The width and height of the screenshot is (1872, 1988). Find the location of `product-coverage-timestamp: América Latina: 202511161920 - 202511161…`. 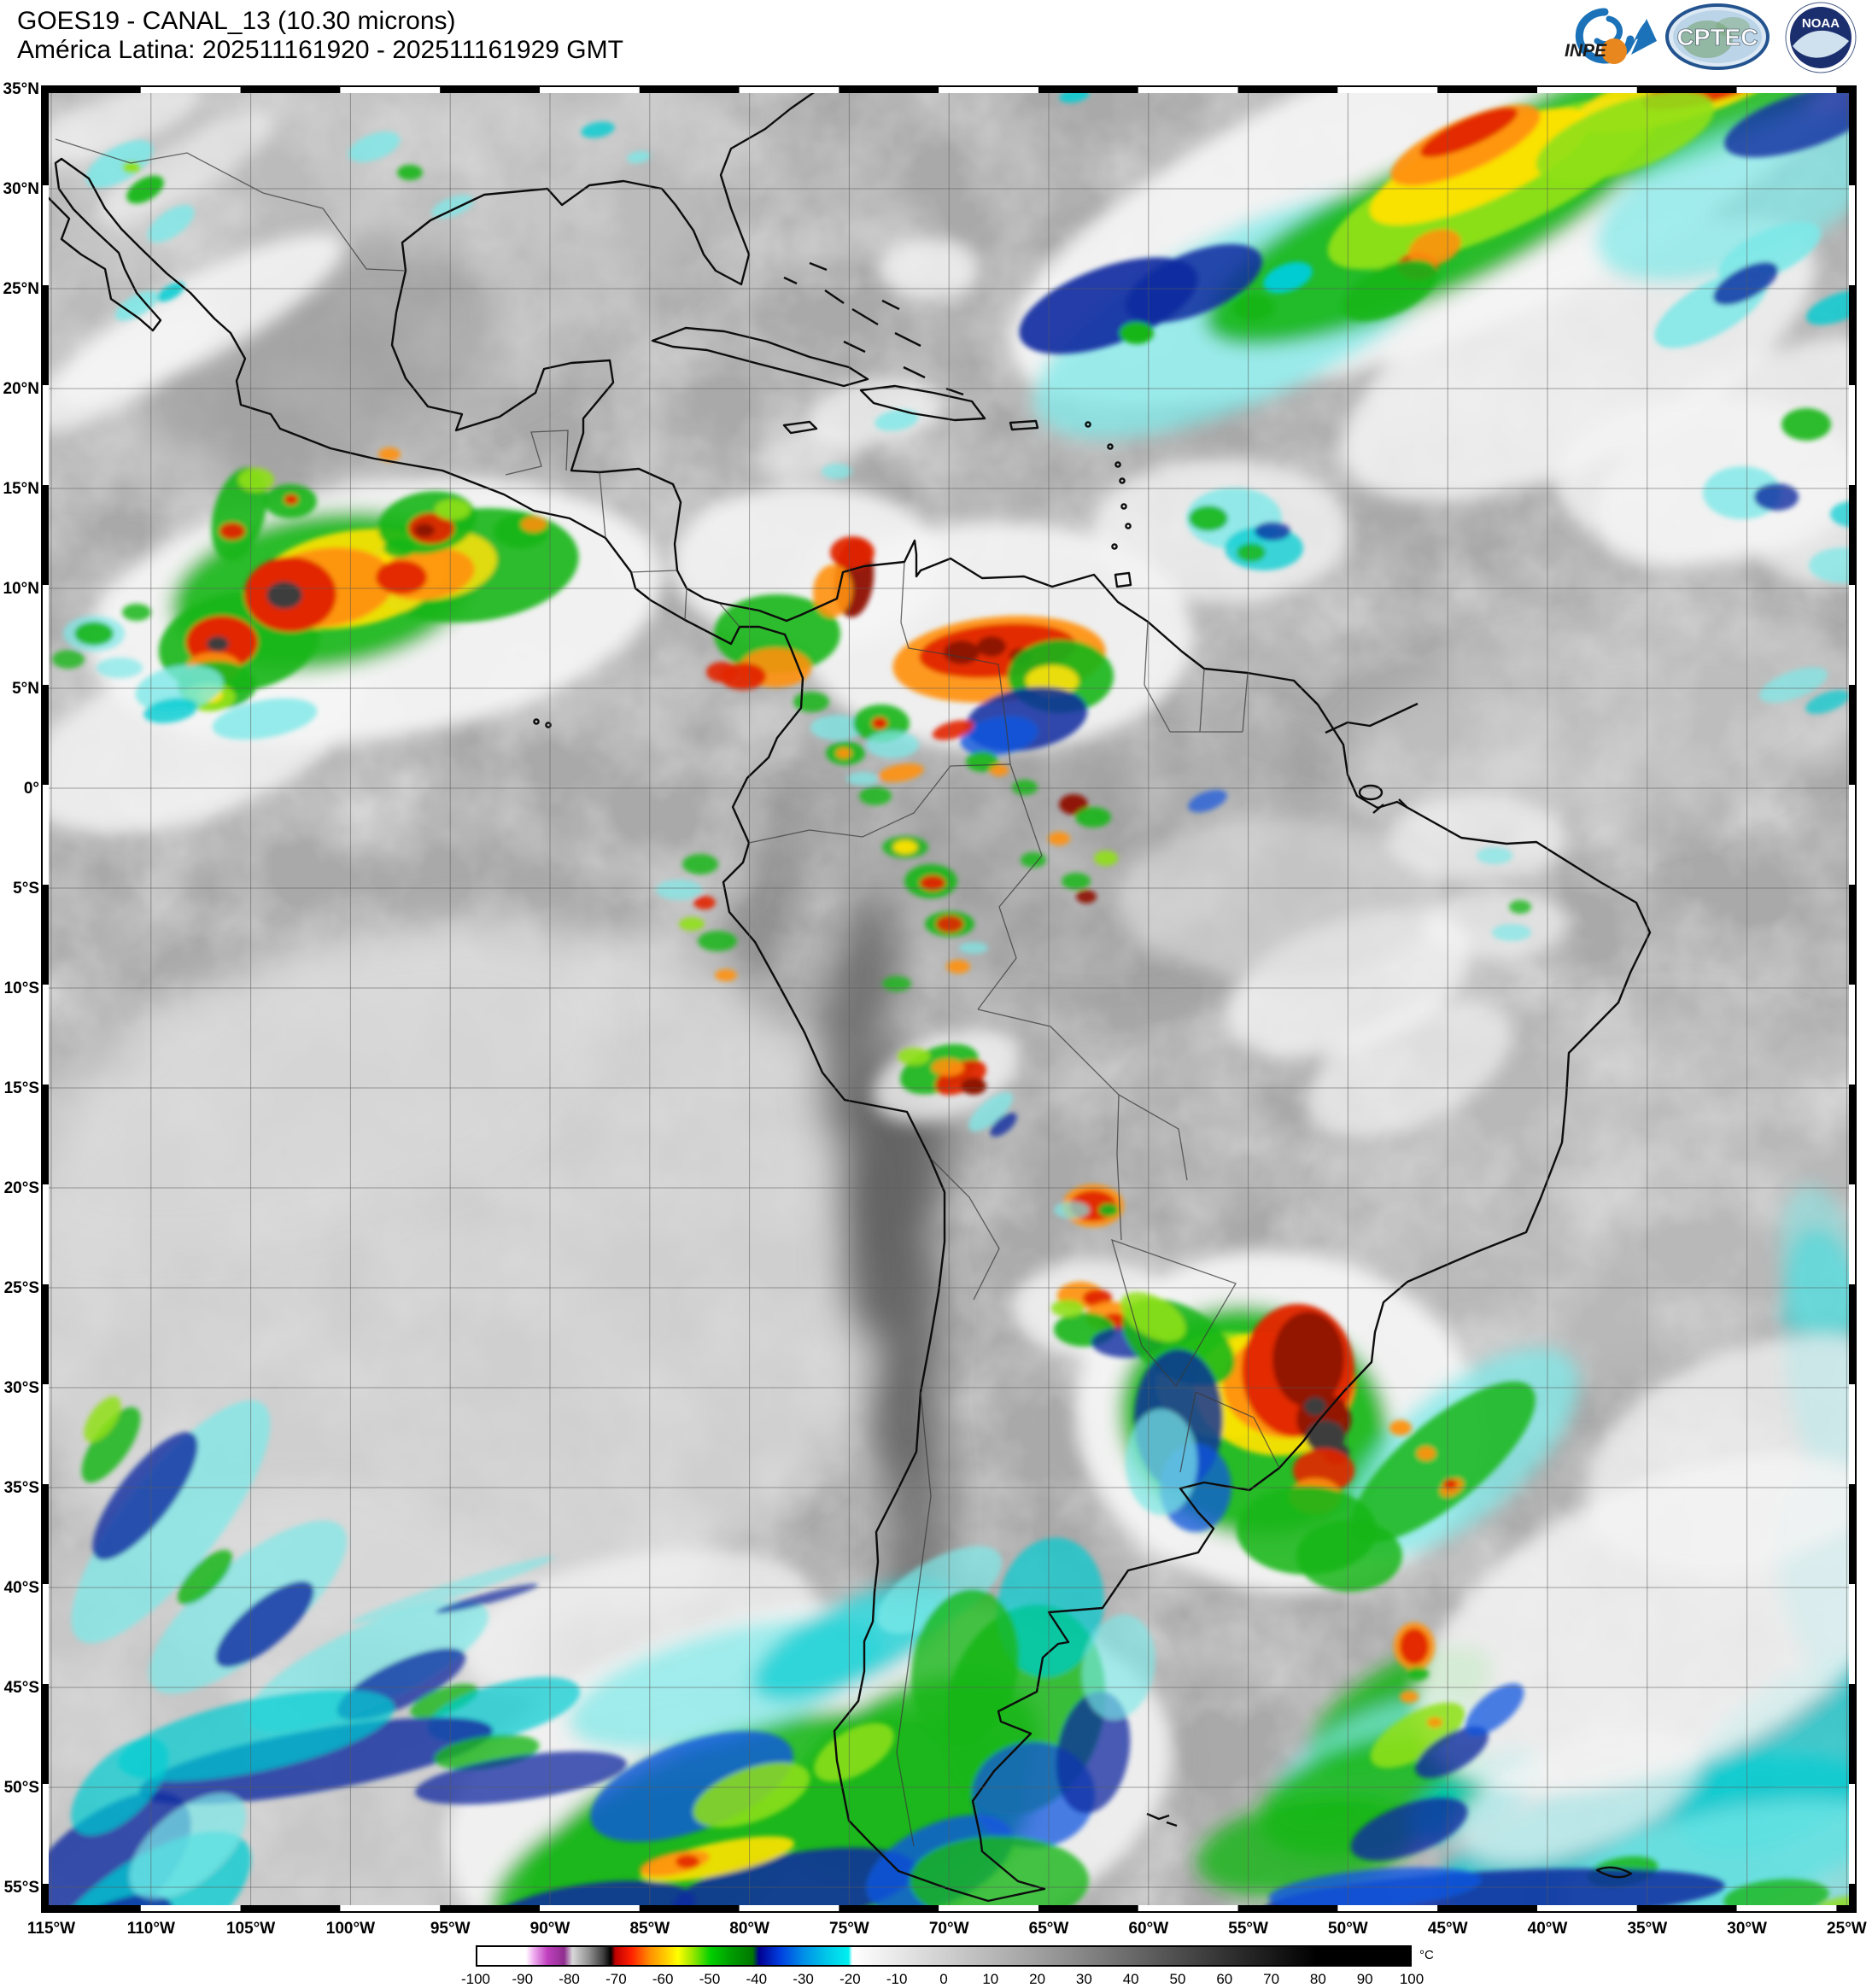

product-coverage-timestamp: América Latina: 202511161920 - 202511161… is located at coordinates (320, 50).